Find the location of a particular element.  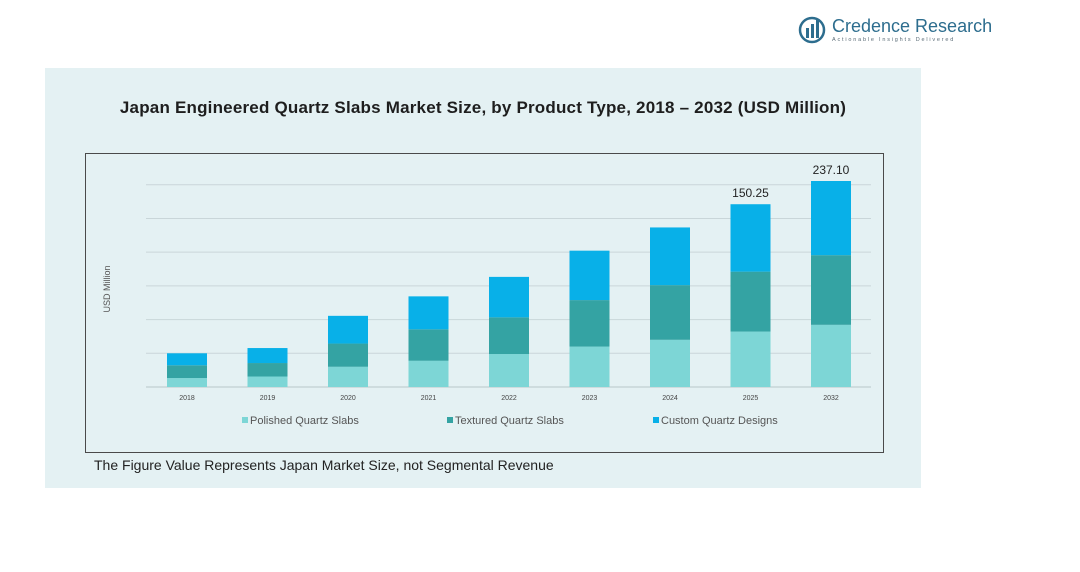

legend-entry: Polished Quartz Slabs is located at coordinates (304, 421).